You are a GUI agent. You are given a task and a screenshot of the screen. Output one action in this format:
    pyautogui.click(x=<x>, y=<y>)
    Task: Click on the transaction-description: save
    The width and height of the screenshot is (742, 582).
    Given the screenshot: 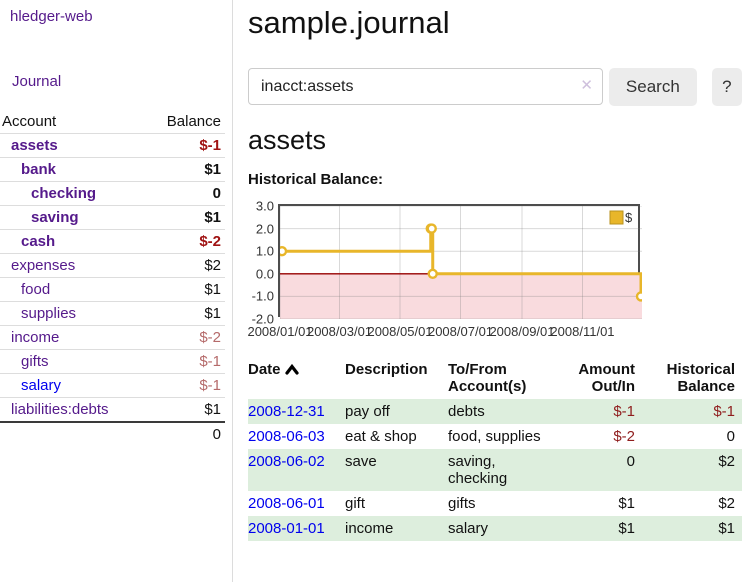 What is the action you would take?
    pyautogui.click(x=361, y=461)
    